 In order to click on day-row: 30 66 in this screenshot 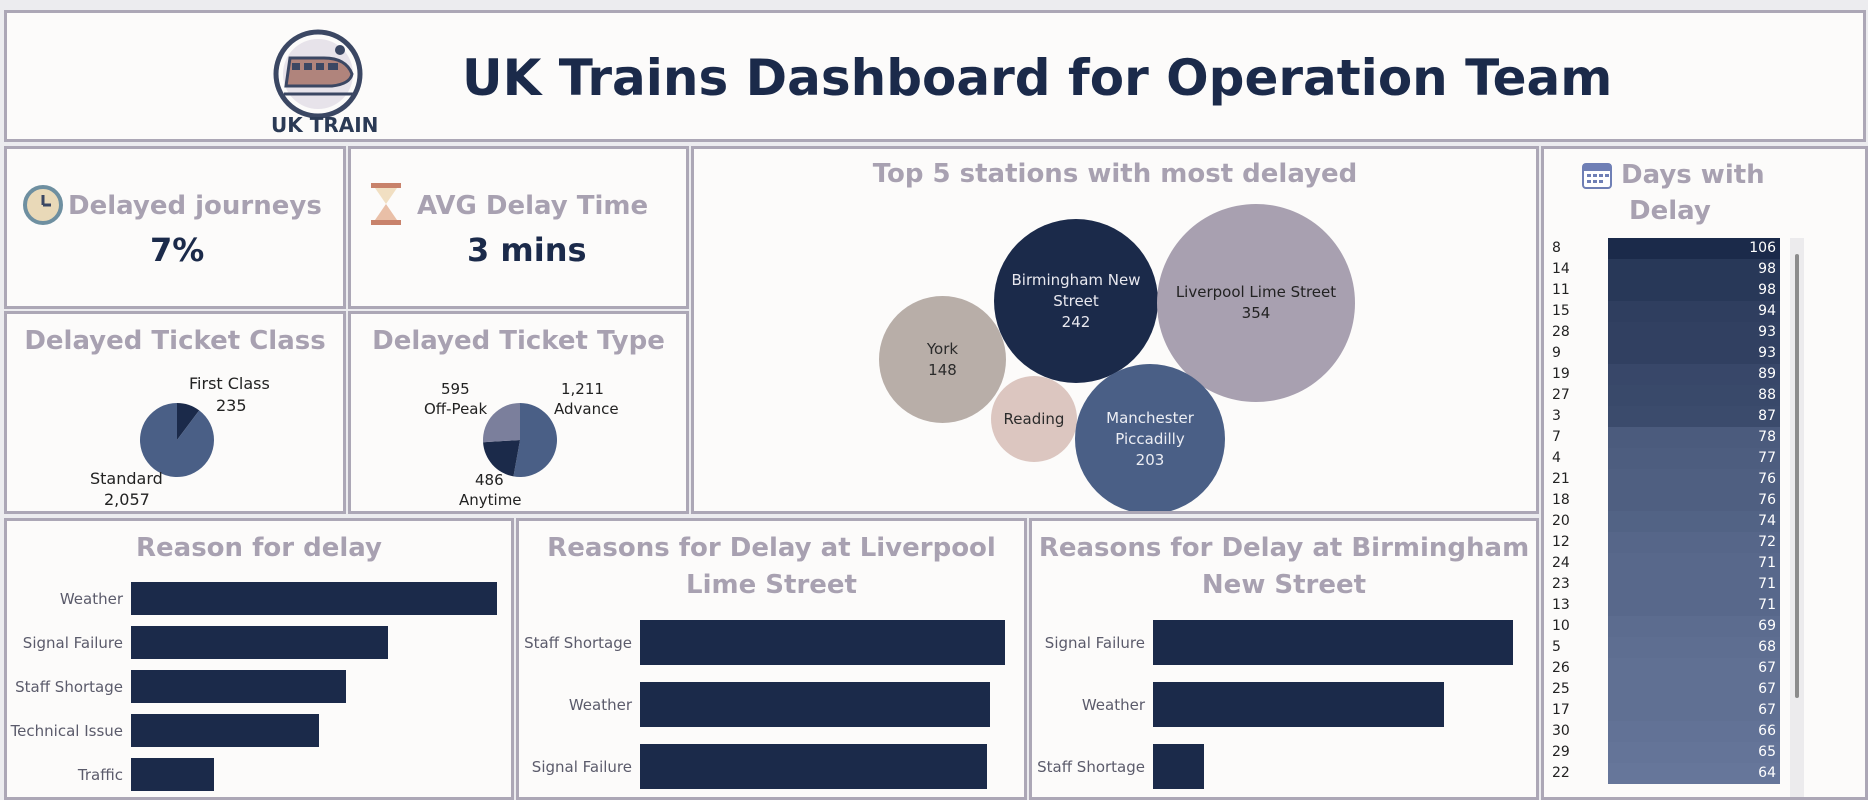, I will do `click(1669, 731)`.